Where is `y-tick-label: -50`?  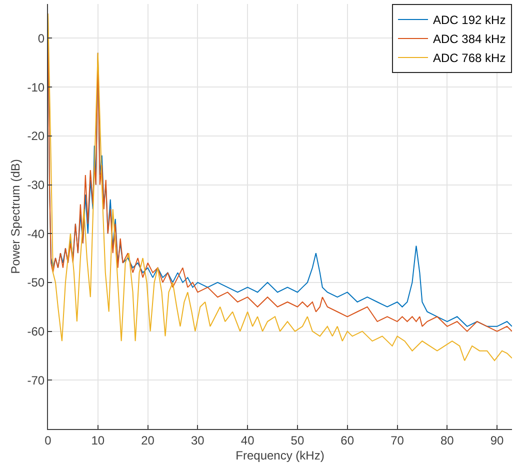 y-tick-label: -50 is located at coordinates (36, 283).